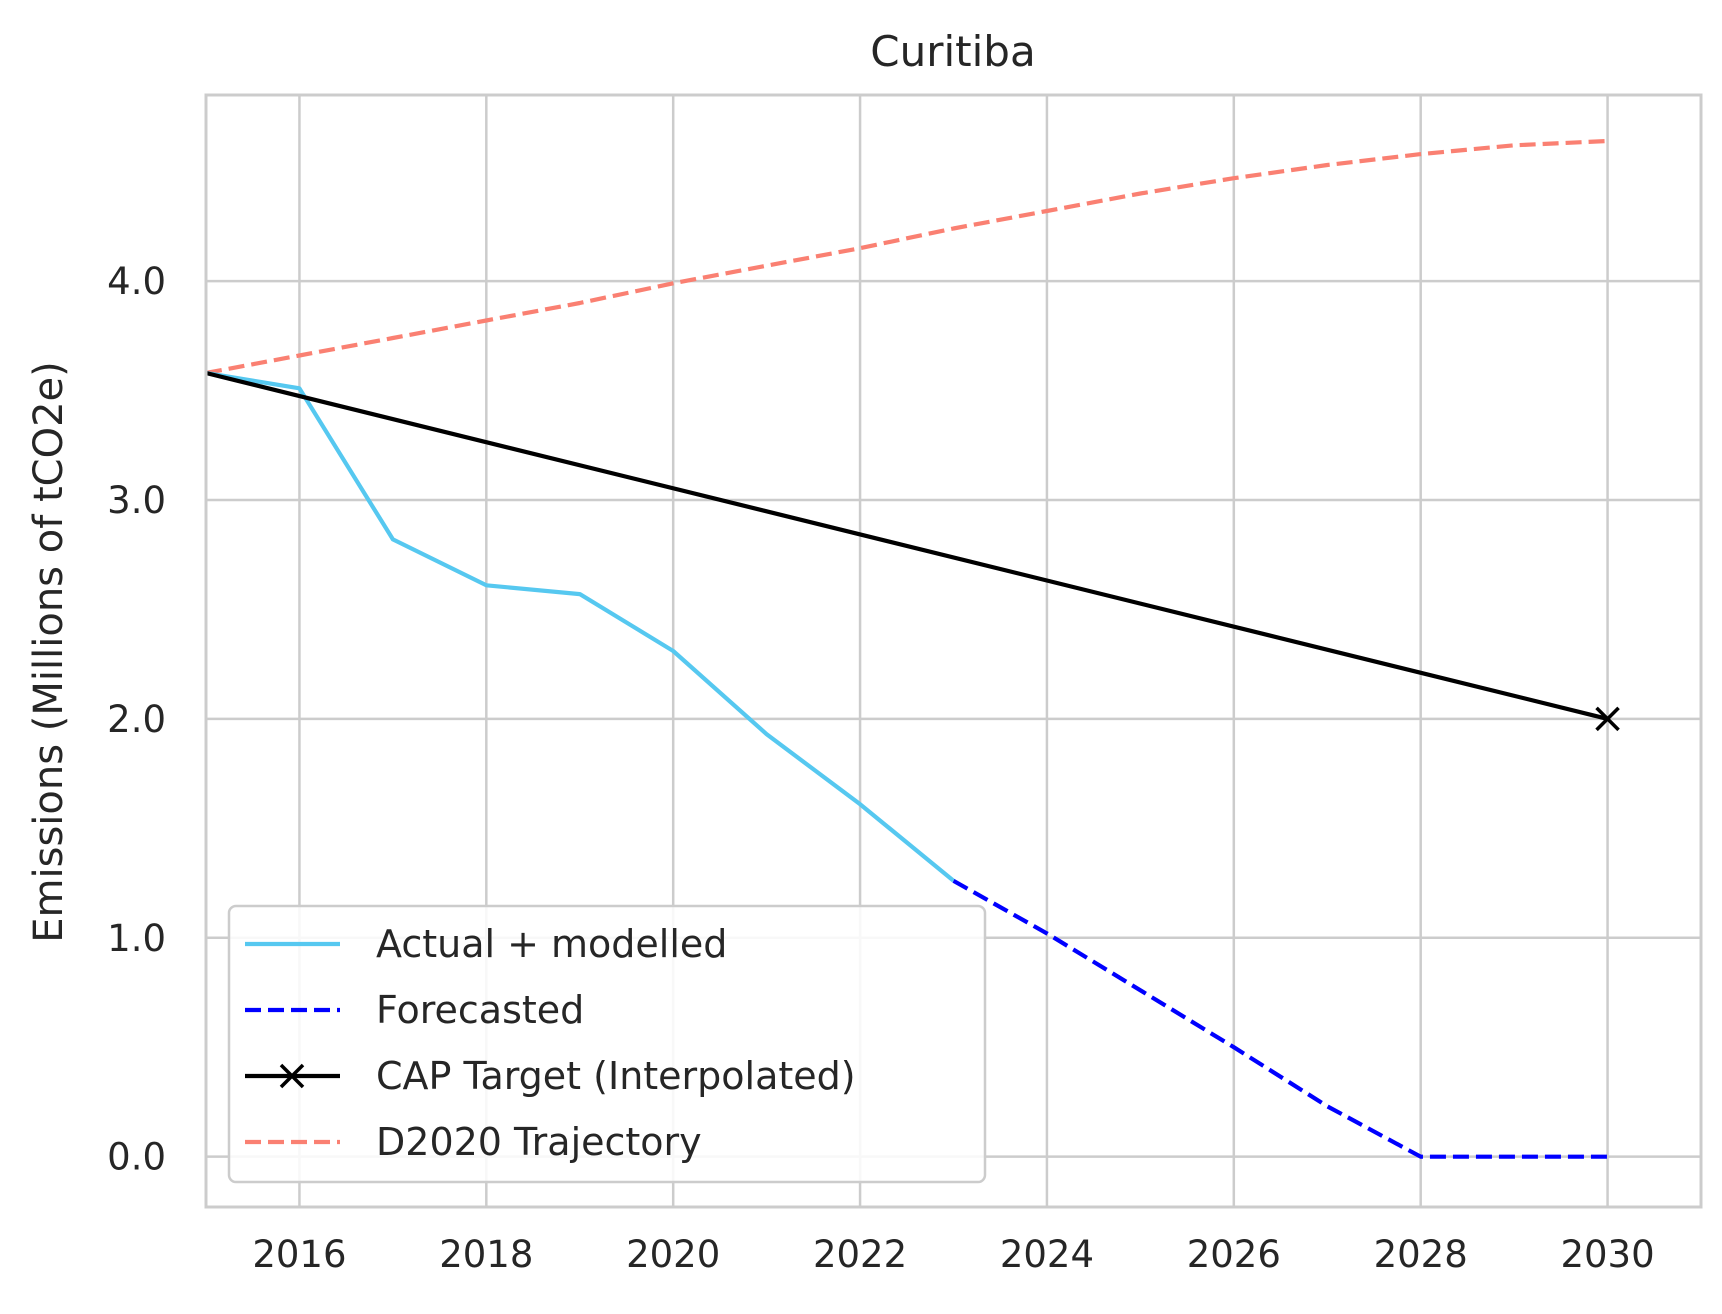 This screenshot has height=1314, width=1722. What do you see at coordinates (136, 1157) in the screenshot?
I see `y-tick-label: 0.0` at bounding box center [136, 1157].